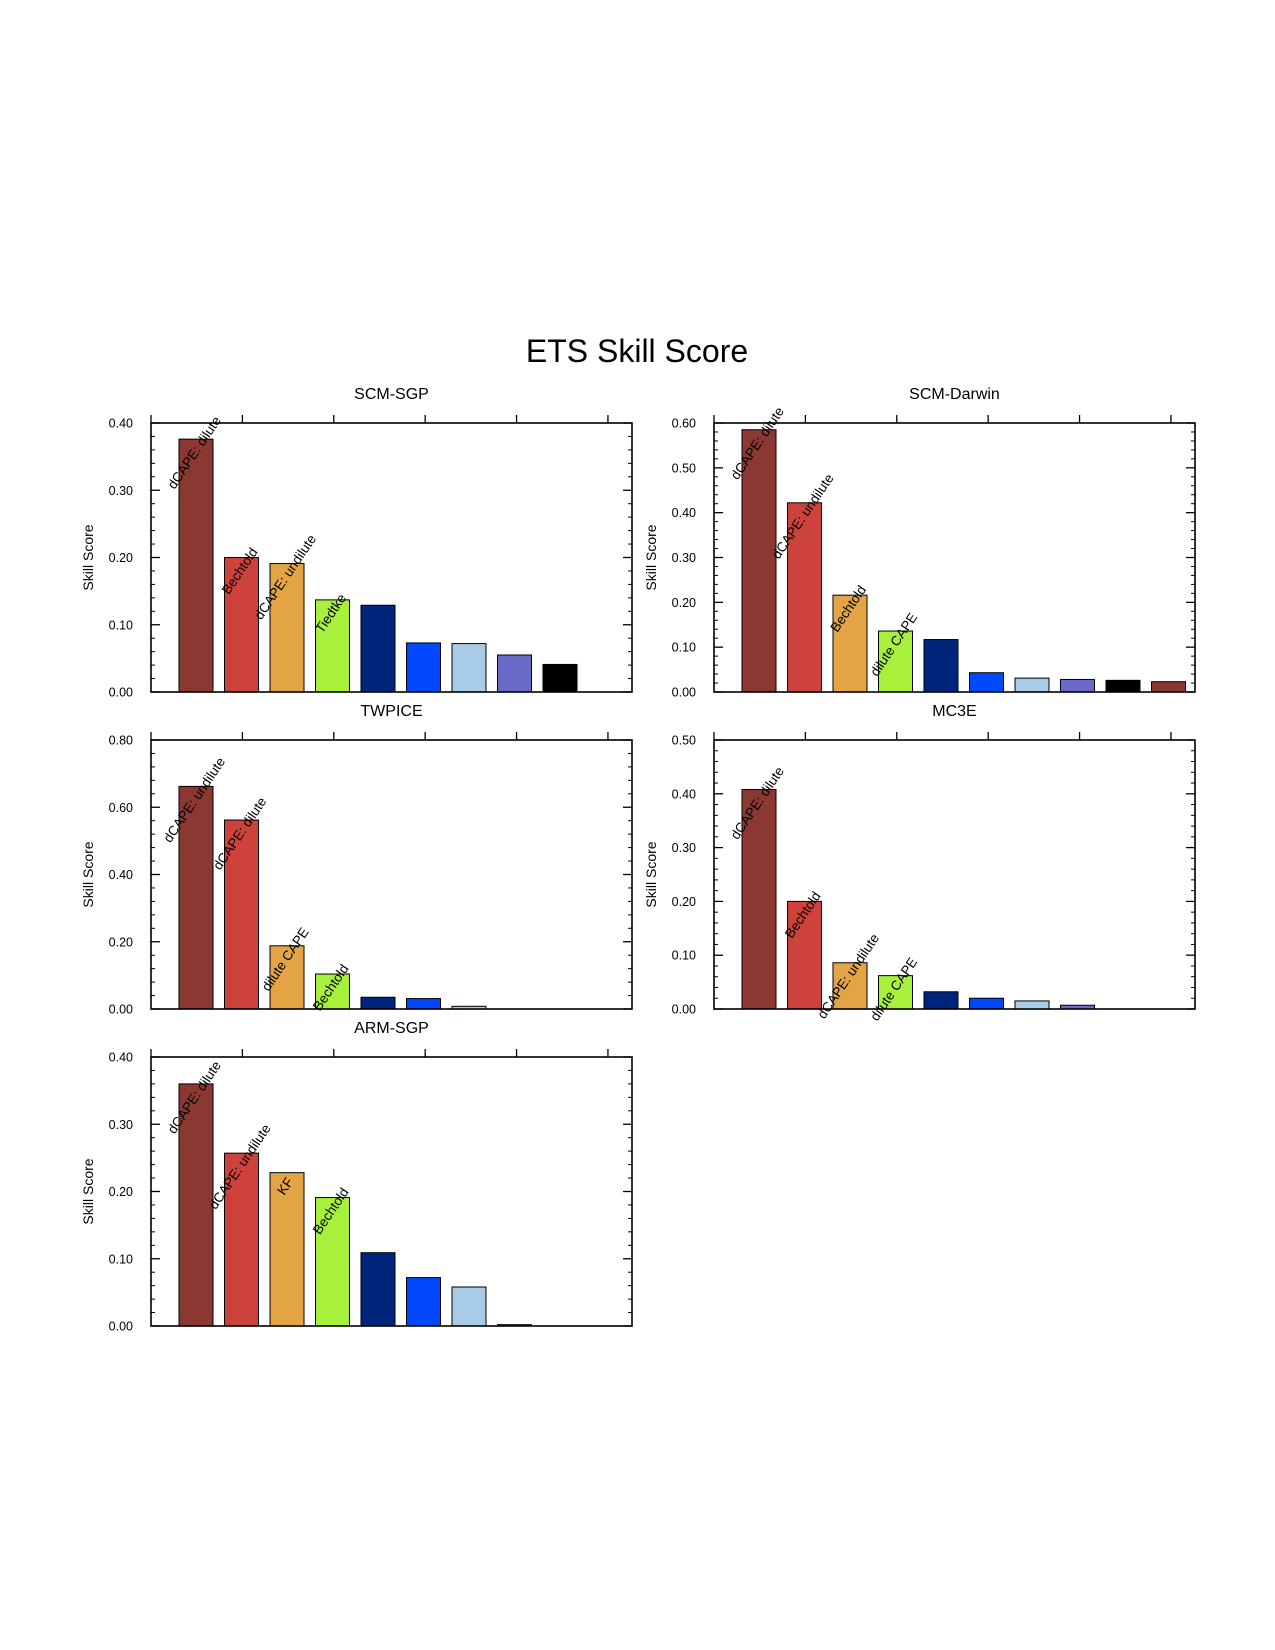 This screenshot has height=1650, width=1275. What do you see at coordinates (954, 394) in the screenshot?
I see `panel-title: SCM-Darwin` at bounding box center [954, 394].